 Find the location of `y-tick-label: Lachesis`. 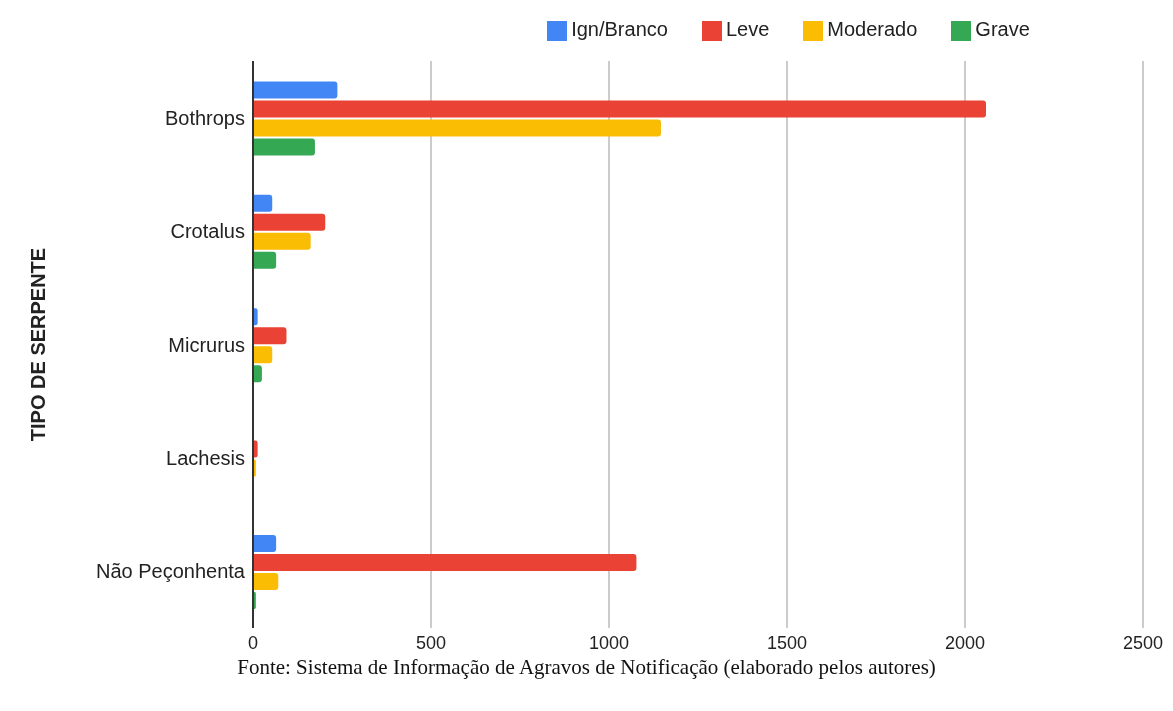

y-tick-label: Lachesis is located at coordinates (205, 458).